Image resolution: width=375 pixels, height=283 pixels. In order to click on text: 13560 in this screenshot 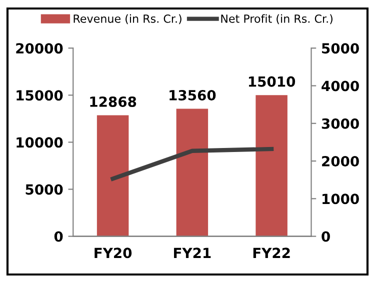, I will do `click(193, 95)`.